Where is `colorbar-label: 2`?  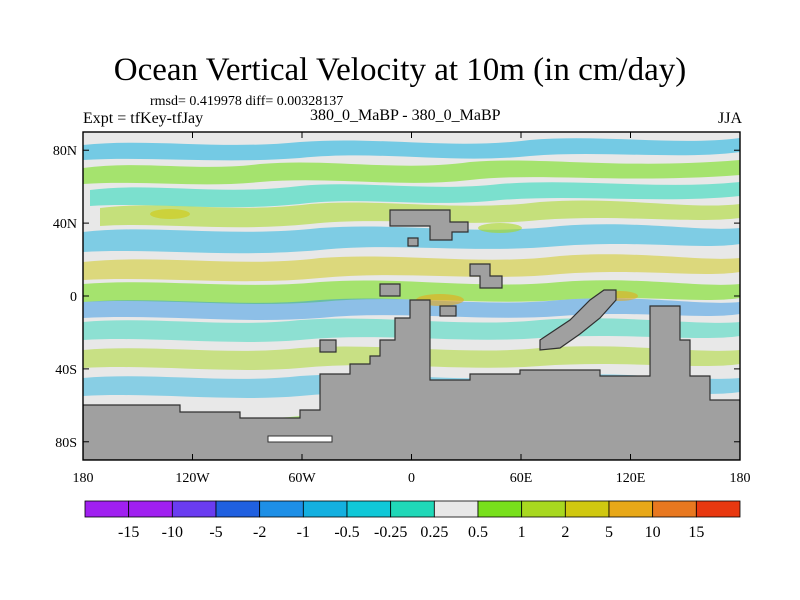 colorbar-label: 2 is located at coordinates (565, 532).